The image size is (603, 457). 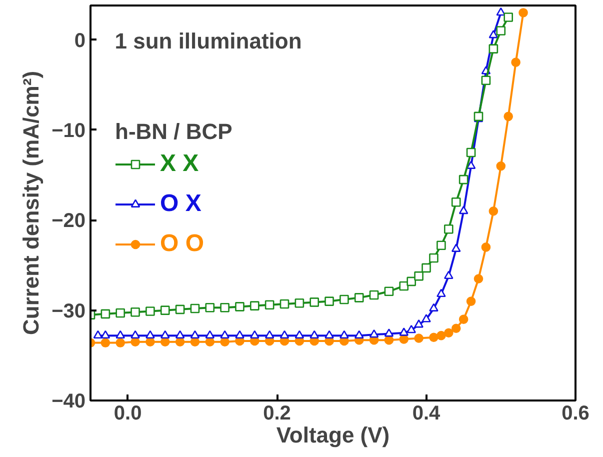 I want to click on y-tick-label: −40, so click(x=69, y=401).